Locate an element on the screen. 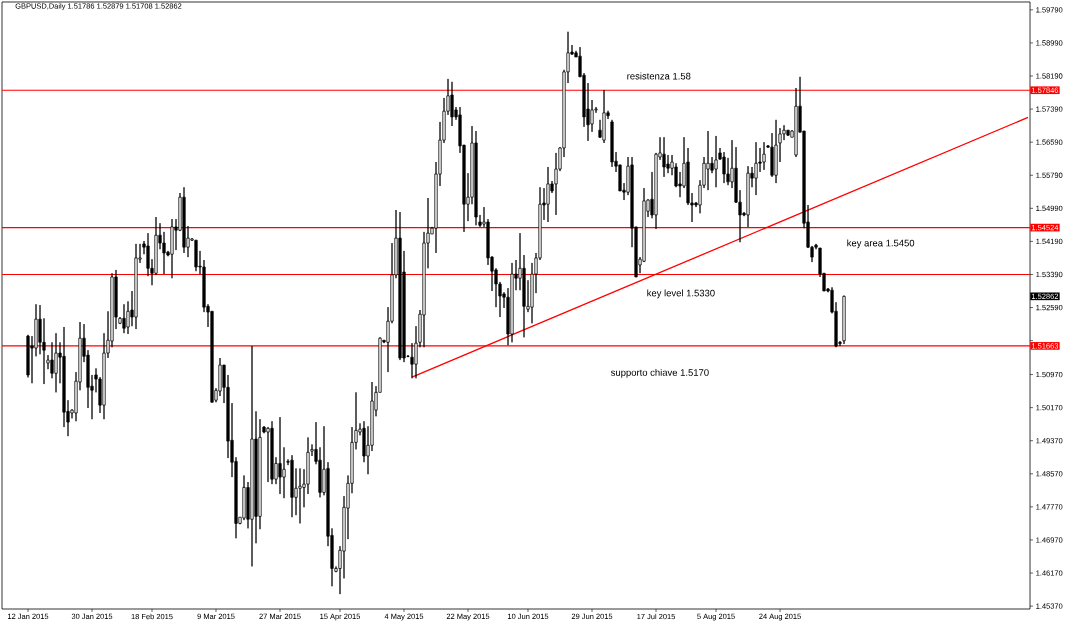  annotation: key level 1.5330 is located at coordinates (681, 294).